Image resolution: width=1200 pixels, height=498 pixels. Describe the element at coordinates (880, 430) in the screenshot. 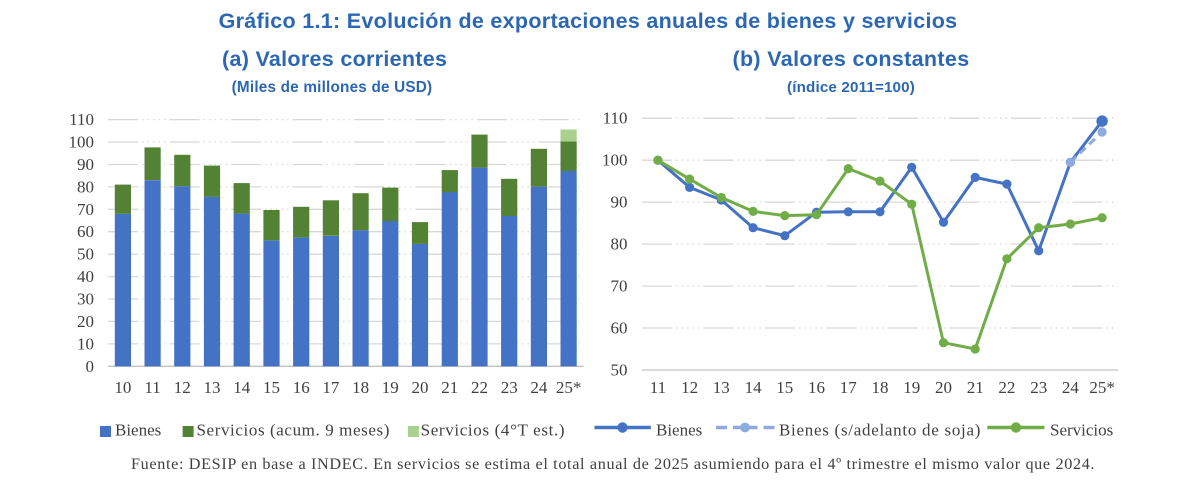

I see `svg-text: Bienes (s/adelanto de soja)` at that location.